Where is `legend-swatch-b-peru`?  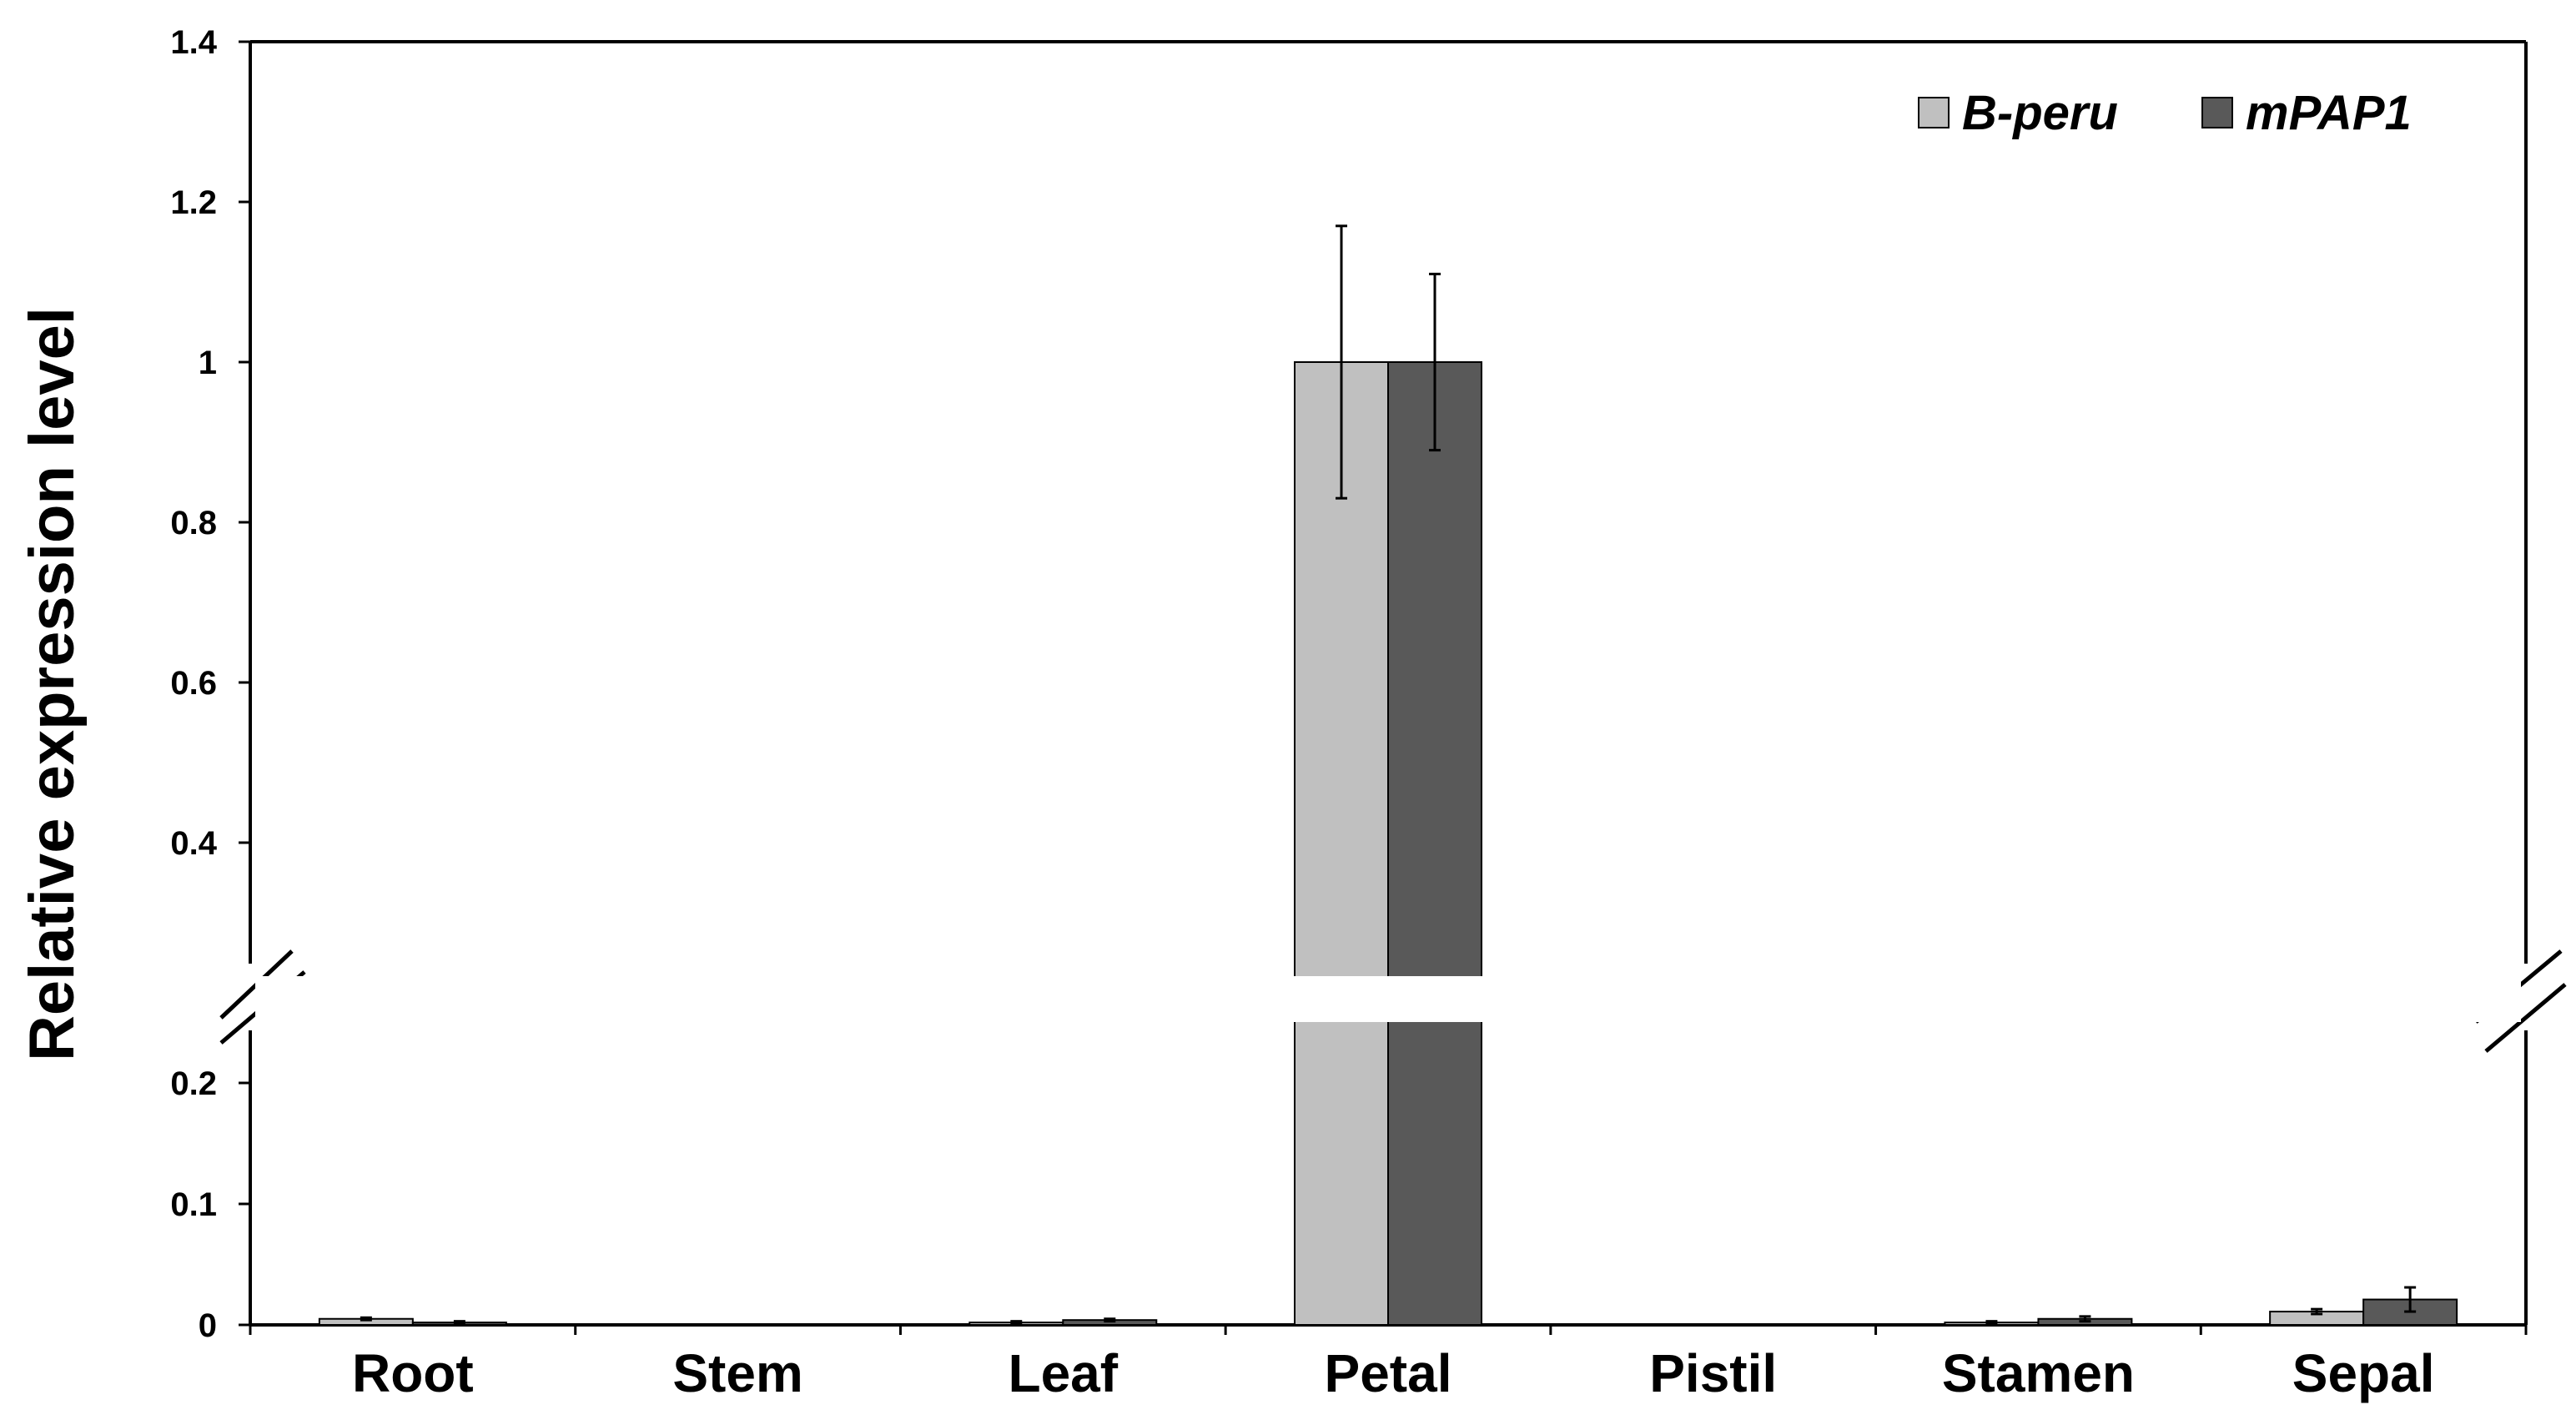
legend-swatch-b-peru is located at coordinates (1934, 113).